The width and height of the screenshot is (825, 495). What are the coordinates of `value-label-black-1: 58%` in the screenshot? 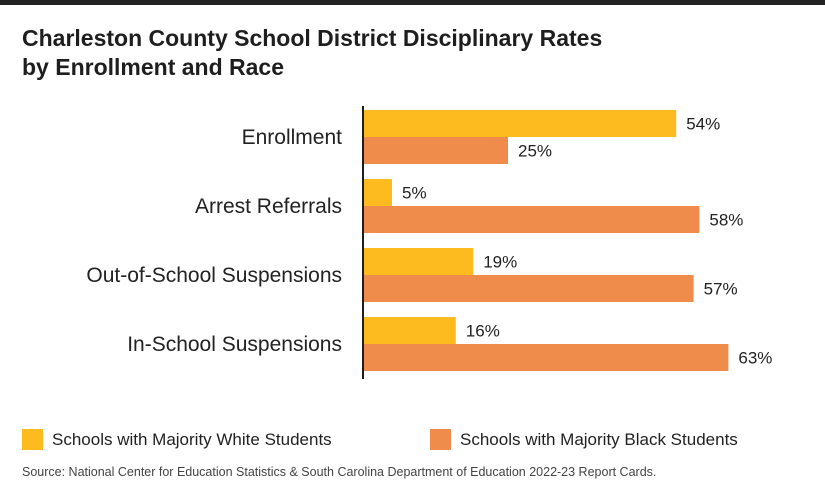 It's located at (726, 220).